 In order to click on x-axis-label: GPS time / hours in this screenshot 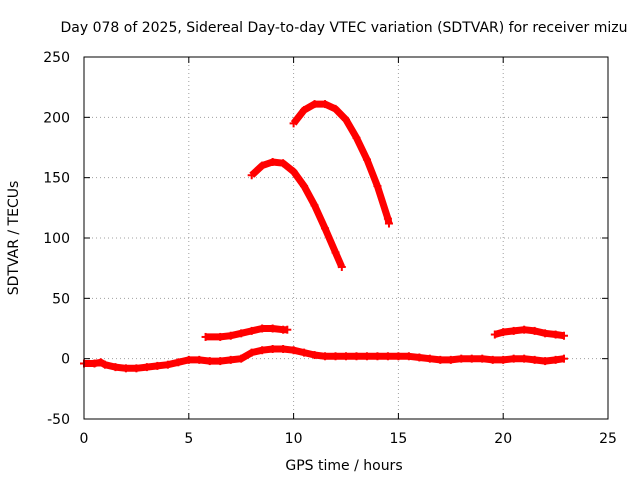, I will do `click(343, 466)`.